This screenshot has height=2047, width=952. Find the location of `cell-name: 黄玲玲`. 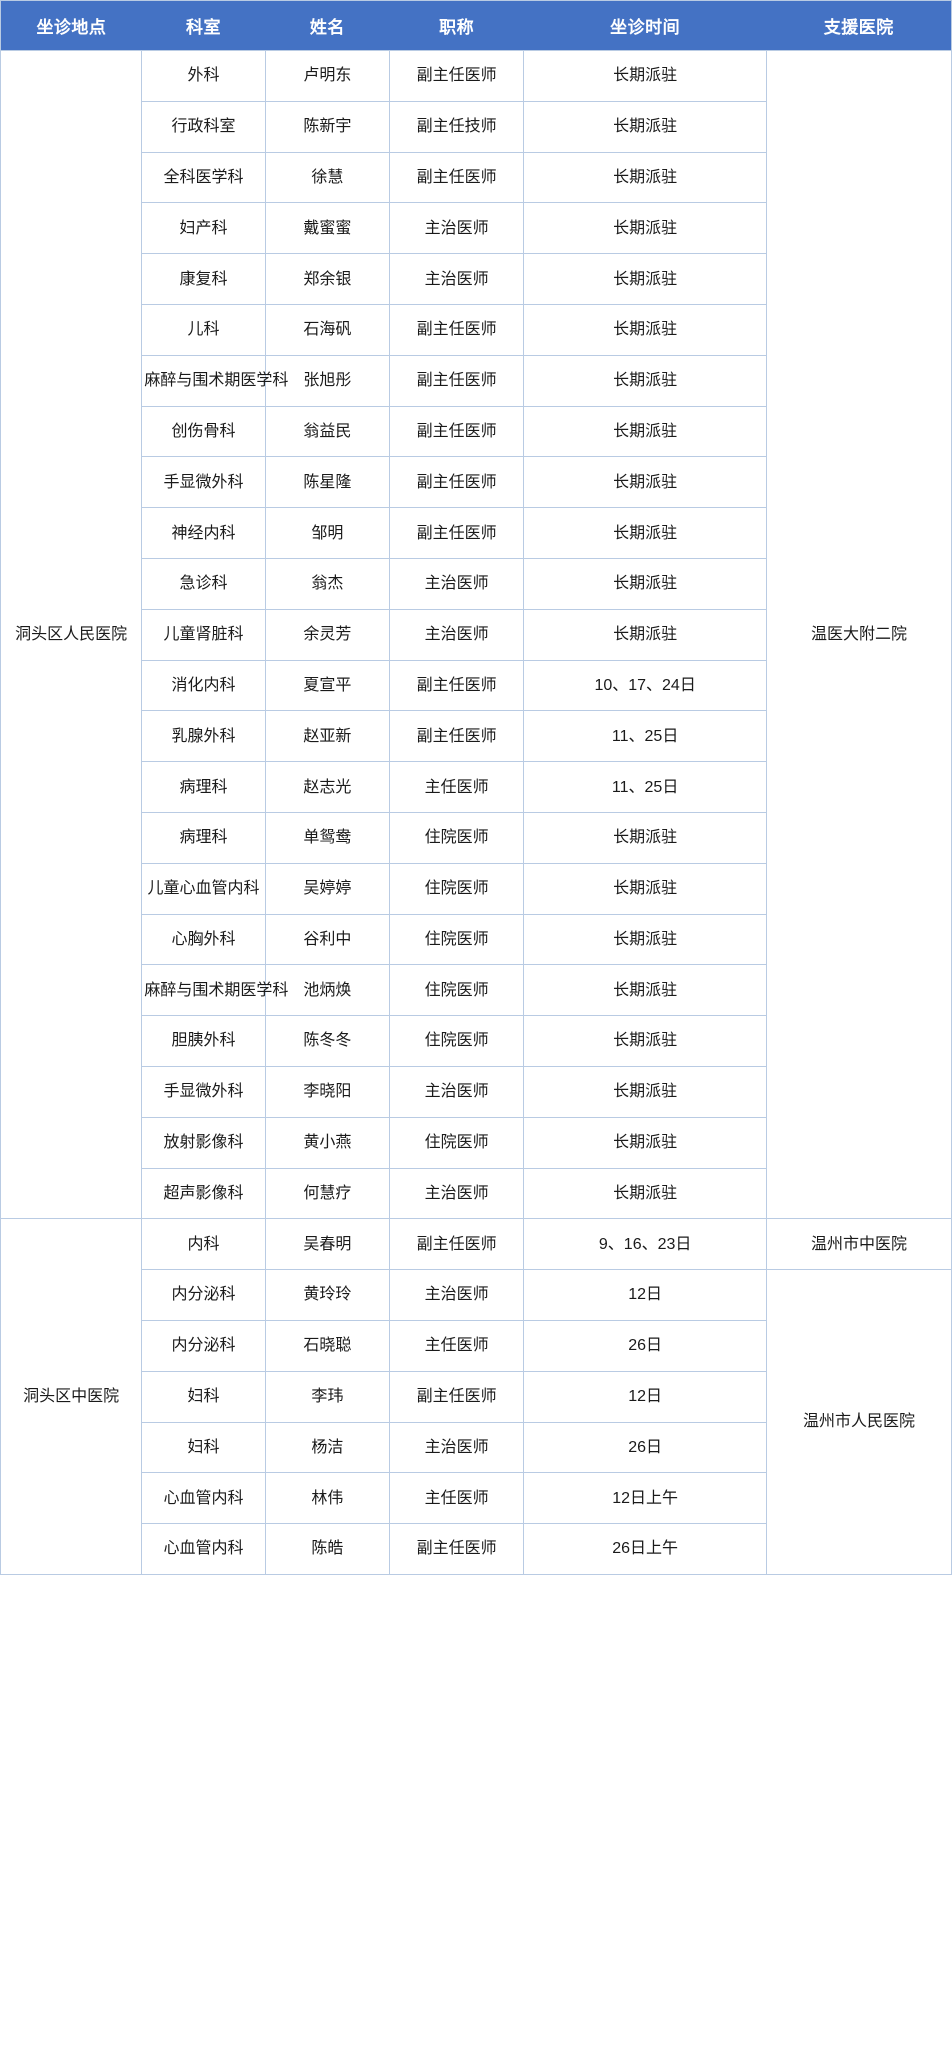

cell-name: 黄玲玲 is located at coordinates (327, 1295).